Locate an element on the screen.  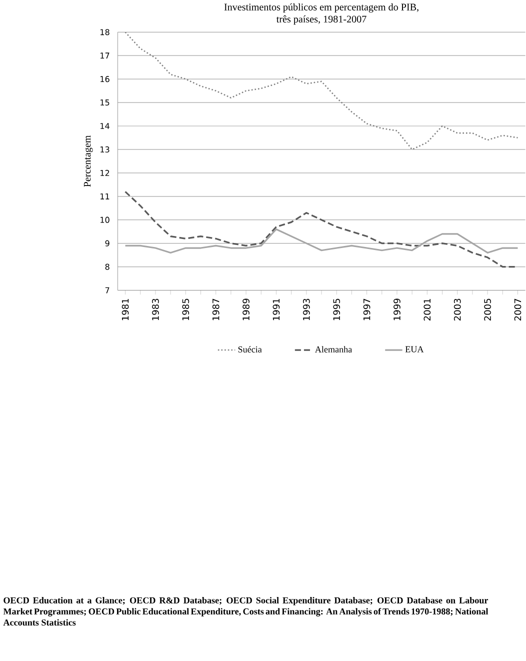
y-tick-label: 11 is located at coordinates (105, 196).